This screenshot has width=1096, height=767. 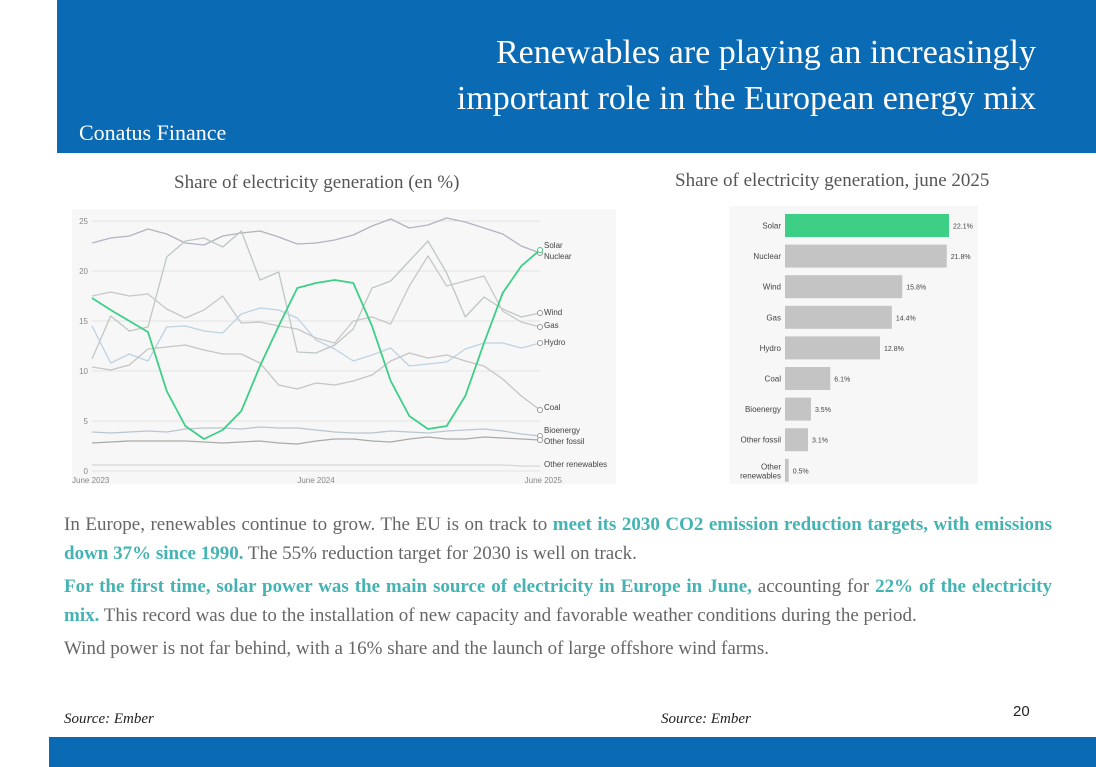 What do you see at coordinates (540, 343) in the screenshot?
I see `end-point-hydro` at bounding box center [540, 343].